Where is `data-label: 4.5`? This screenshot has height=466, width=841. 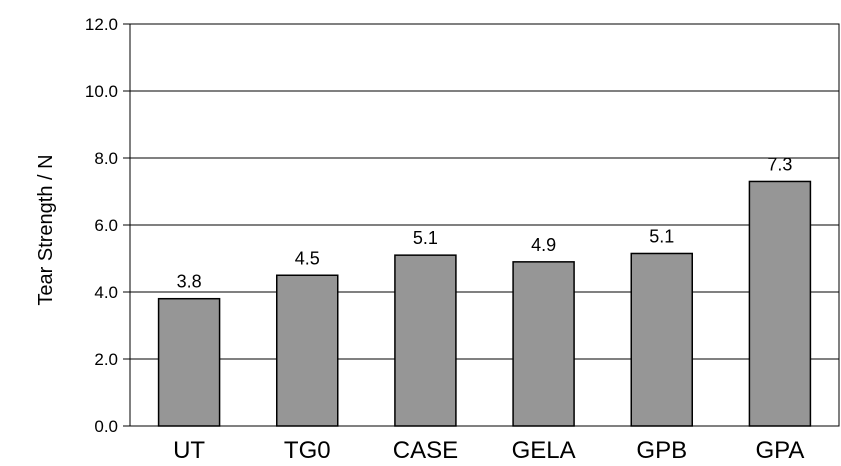 data-label: 4.5 is located at coordinates (307, 258).